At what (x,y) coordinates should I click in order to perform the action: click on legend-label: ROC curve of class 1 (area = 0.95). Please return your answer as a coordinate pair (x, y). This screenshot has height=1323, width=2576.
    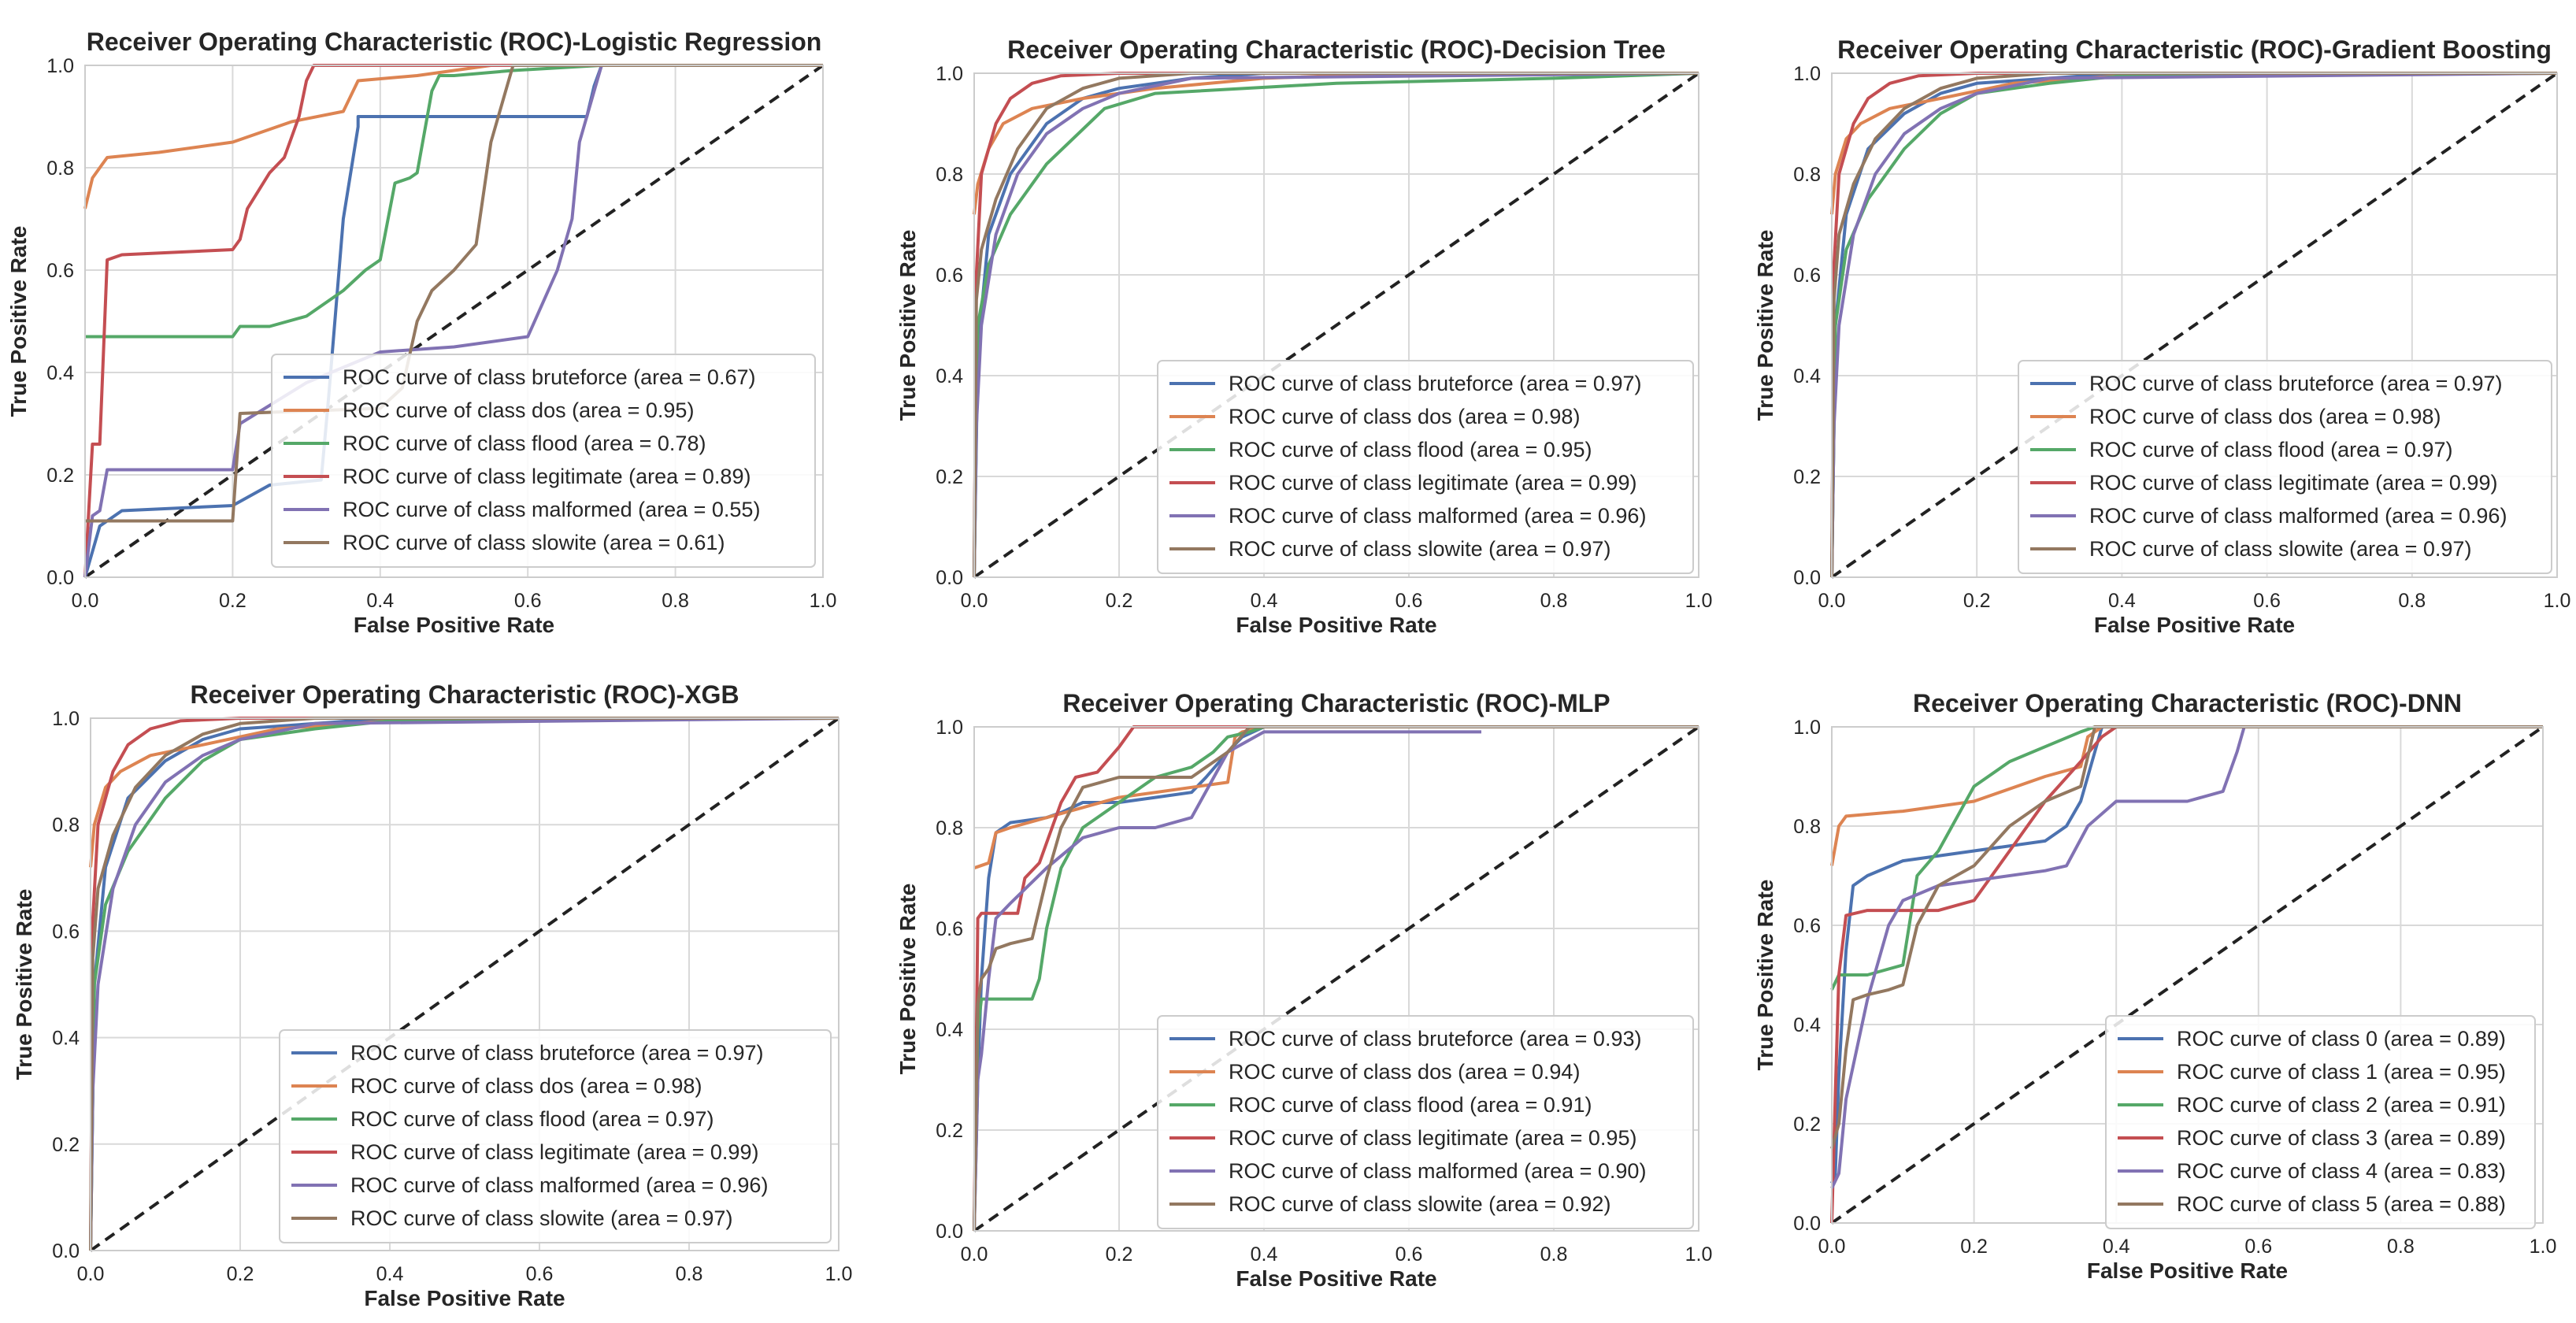
    Looking at the image, I should click on (2341, 1072).